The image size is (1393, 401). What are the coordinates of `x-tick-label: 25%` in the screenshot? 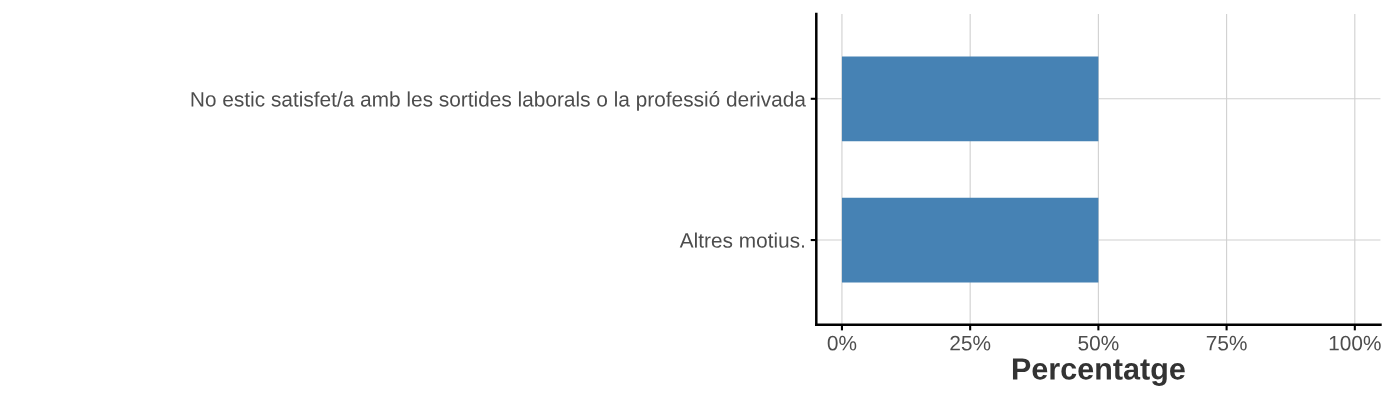 It's located at (970, 343).